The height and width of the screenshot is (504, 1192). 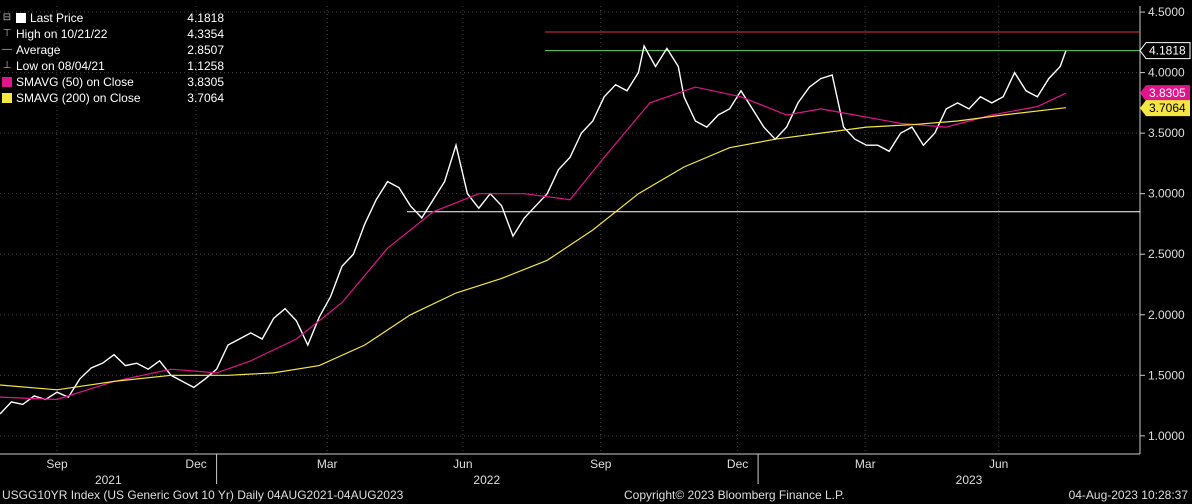 What do you see at coordinates (1166, 254) in the screenshot?
I see `y-tick-label: 2.5000` at bounding box center [1166, 254].